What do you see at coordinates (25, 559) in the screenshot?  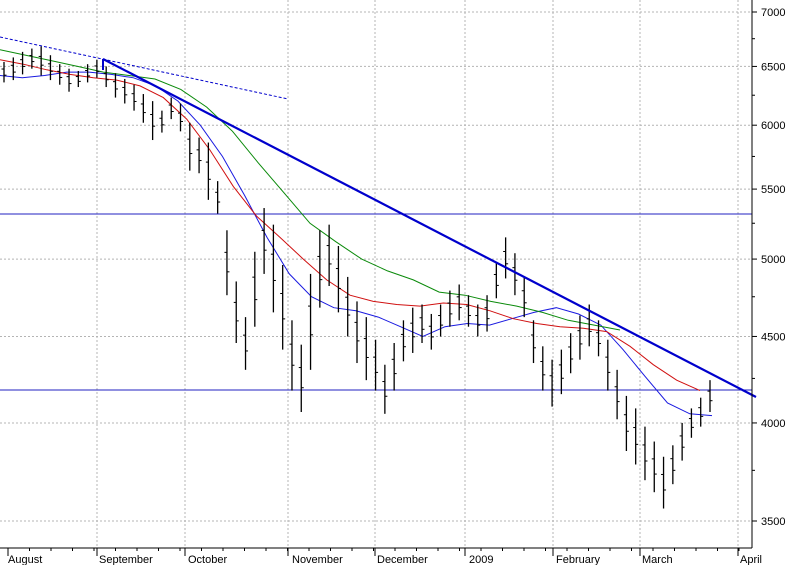 I see `x-tick-label: August` at bounding box center [25, 559].